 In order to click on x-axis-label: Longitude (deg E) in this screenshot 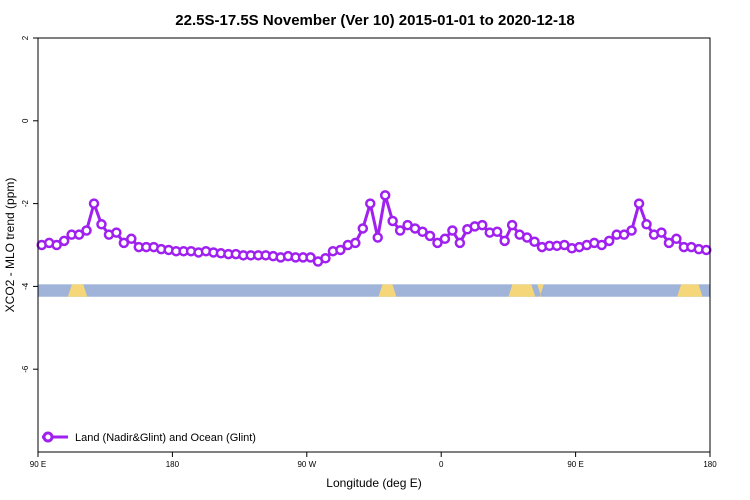, I will do `click(373, 483)`.